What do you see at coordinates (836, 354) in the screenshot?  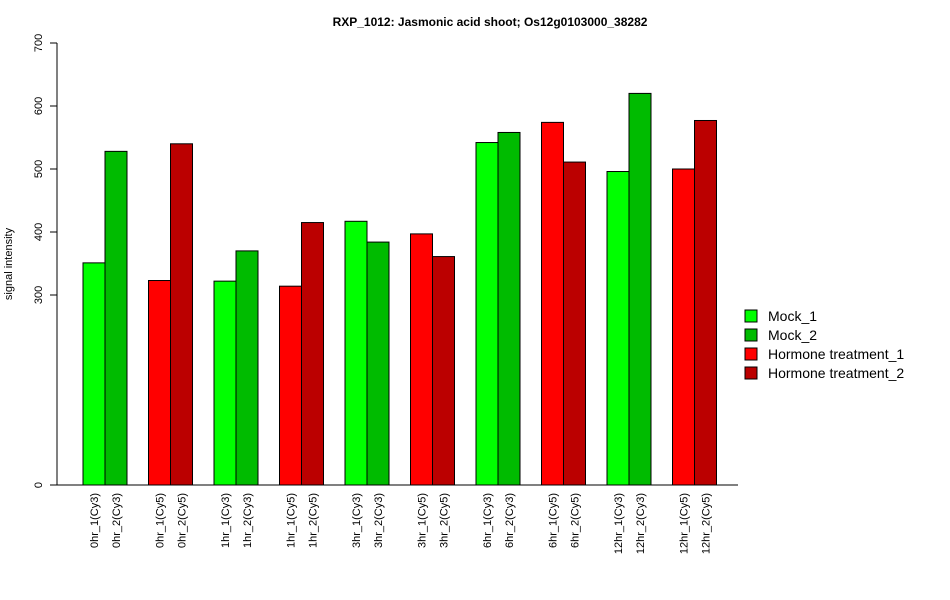 I see `legend-label: Hormone treatment_1` at bounding box center [836, 354].